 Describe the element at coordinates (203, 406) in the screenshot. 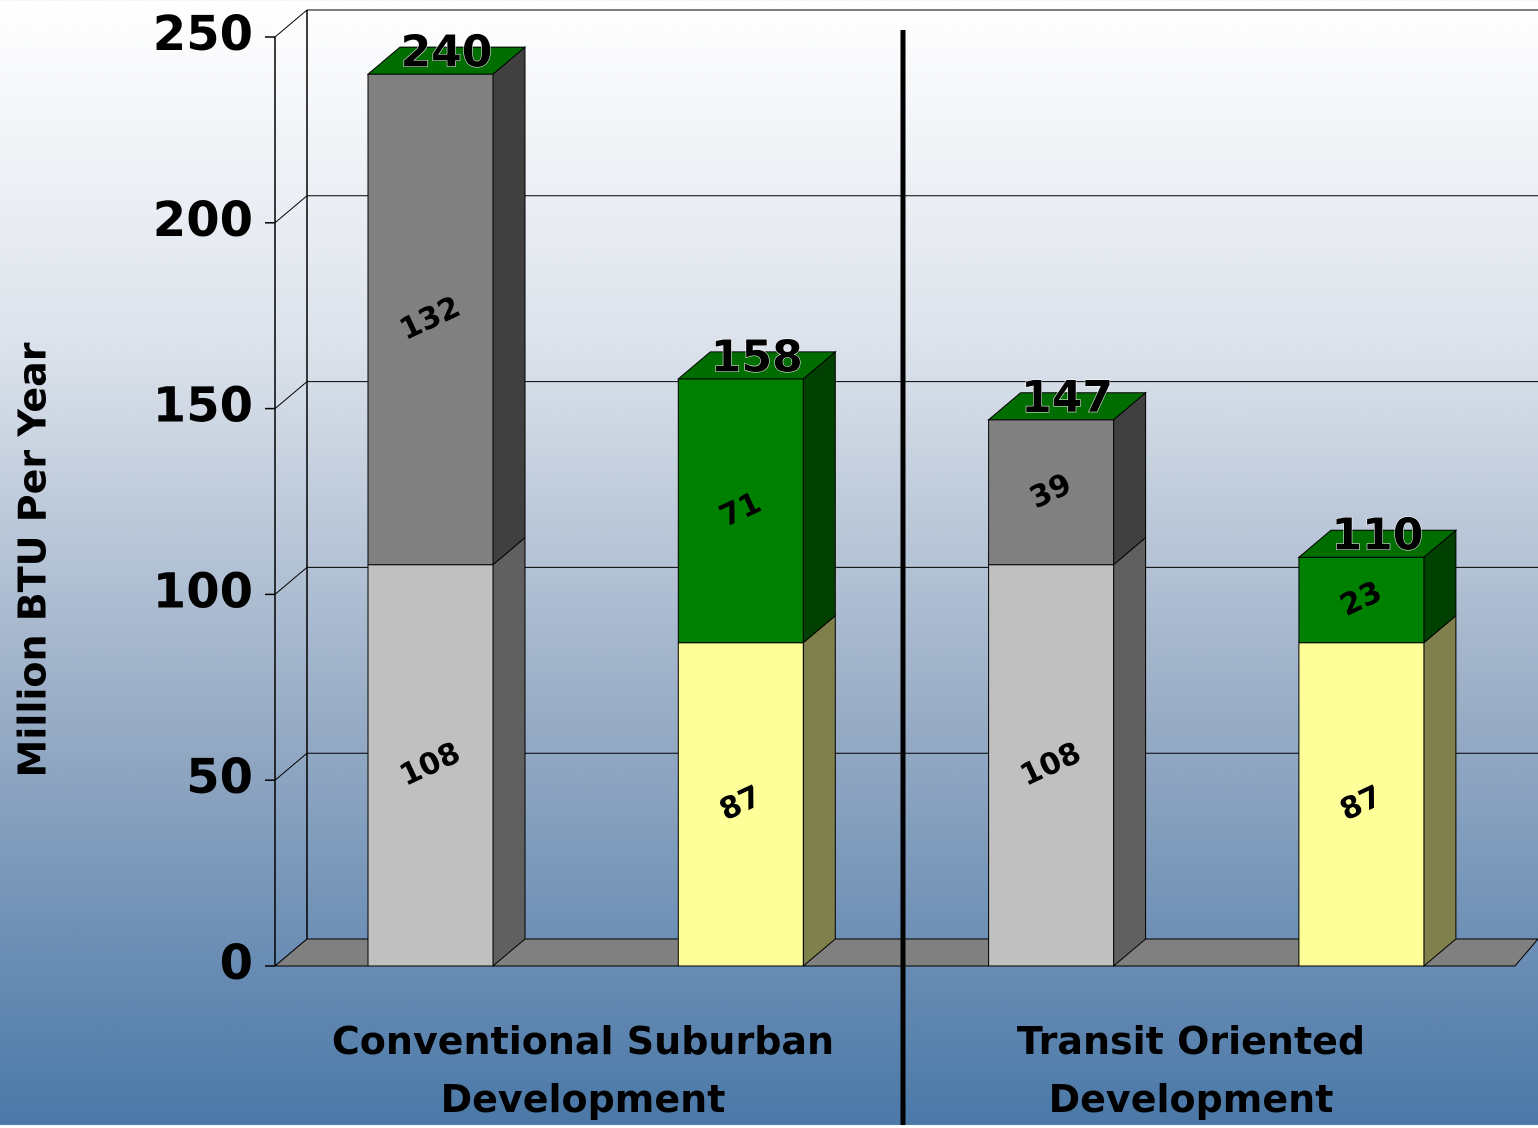

I see `y-tick-label: 150` at that location.